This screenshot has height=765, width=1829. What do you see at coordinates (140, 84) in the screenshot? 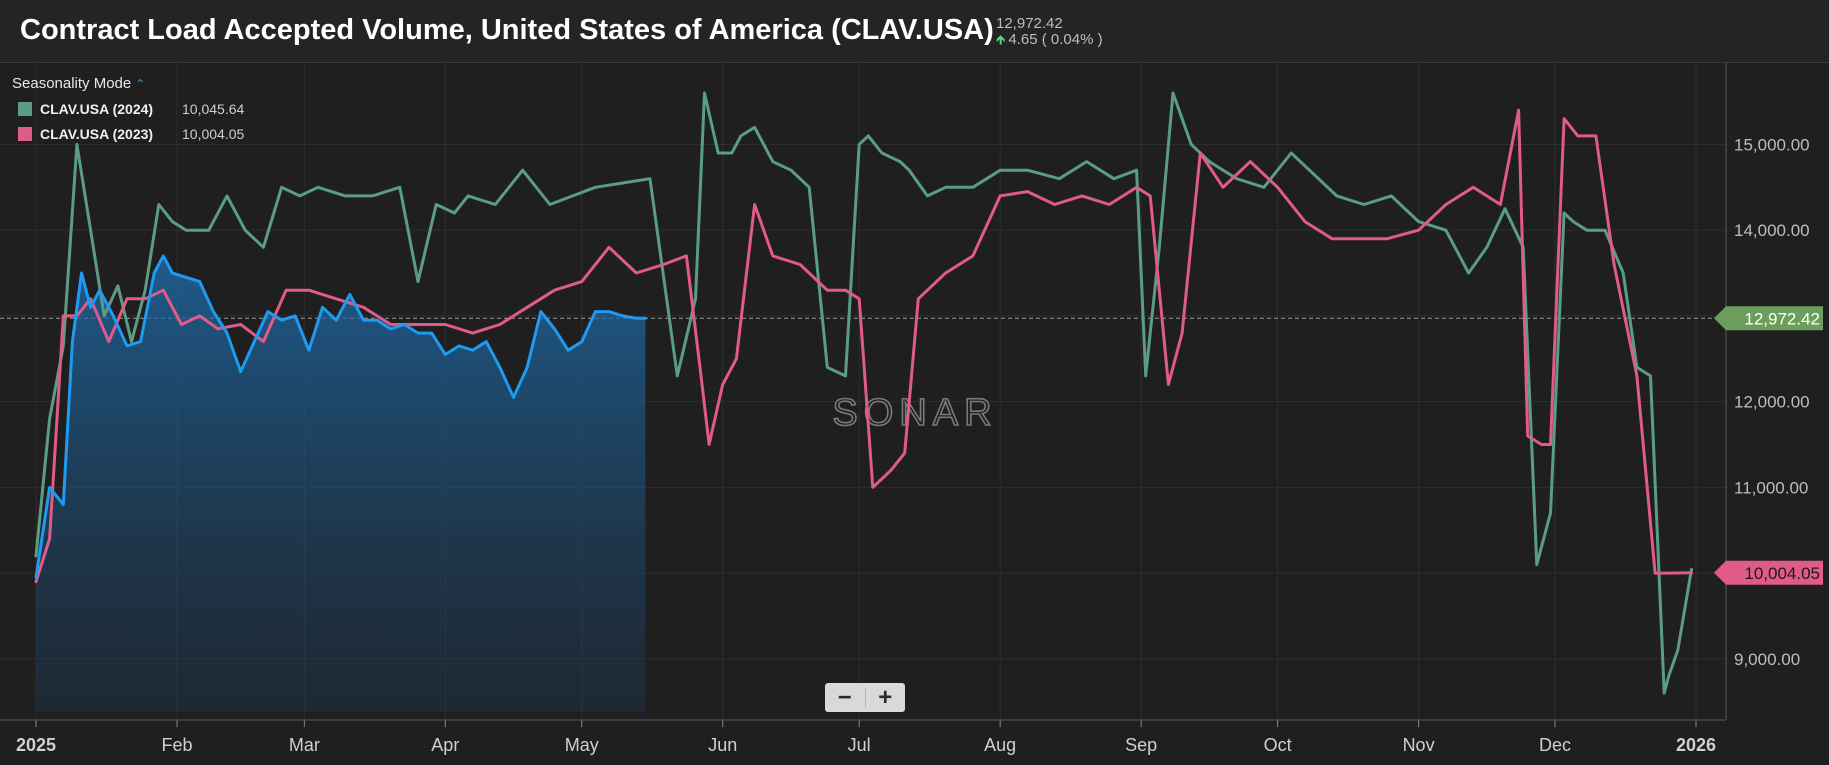
I see `chevron-up-icon: ⌃` at bounding box center [140, 84].